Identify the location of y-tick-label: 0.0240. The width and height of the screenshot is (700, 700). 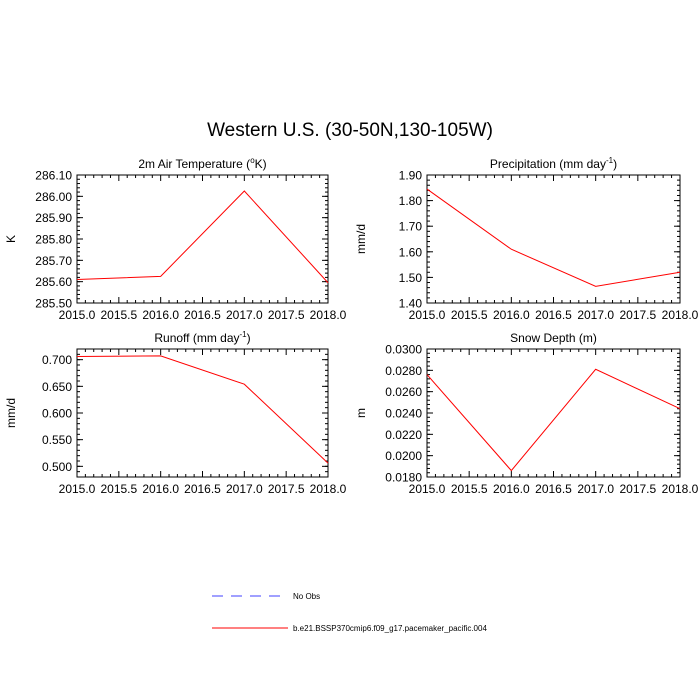
(403, 414).